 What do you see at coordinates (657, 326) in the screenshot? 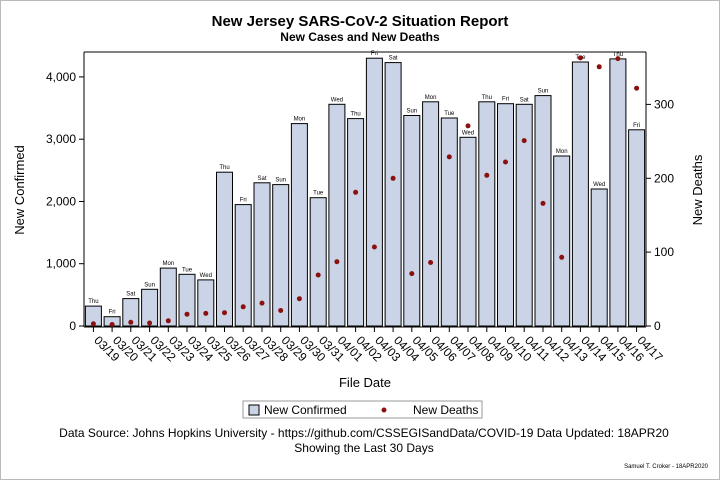
I see `y2-tick-label: 0` at bounding box center [657, 326].